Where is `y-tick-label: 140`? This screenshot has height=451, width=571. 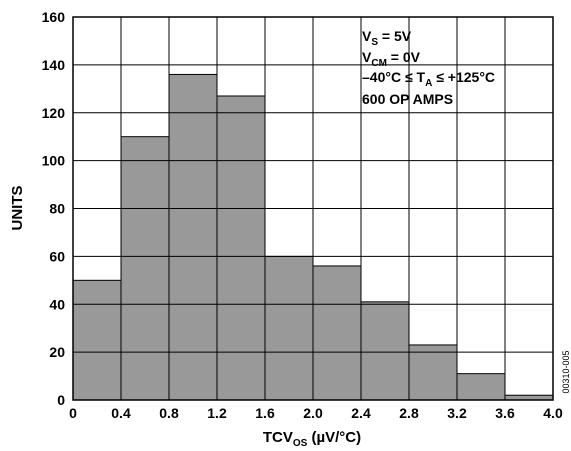
y-tick-label: 140 is located at coordinates (54, 65).